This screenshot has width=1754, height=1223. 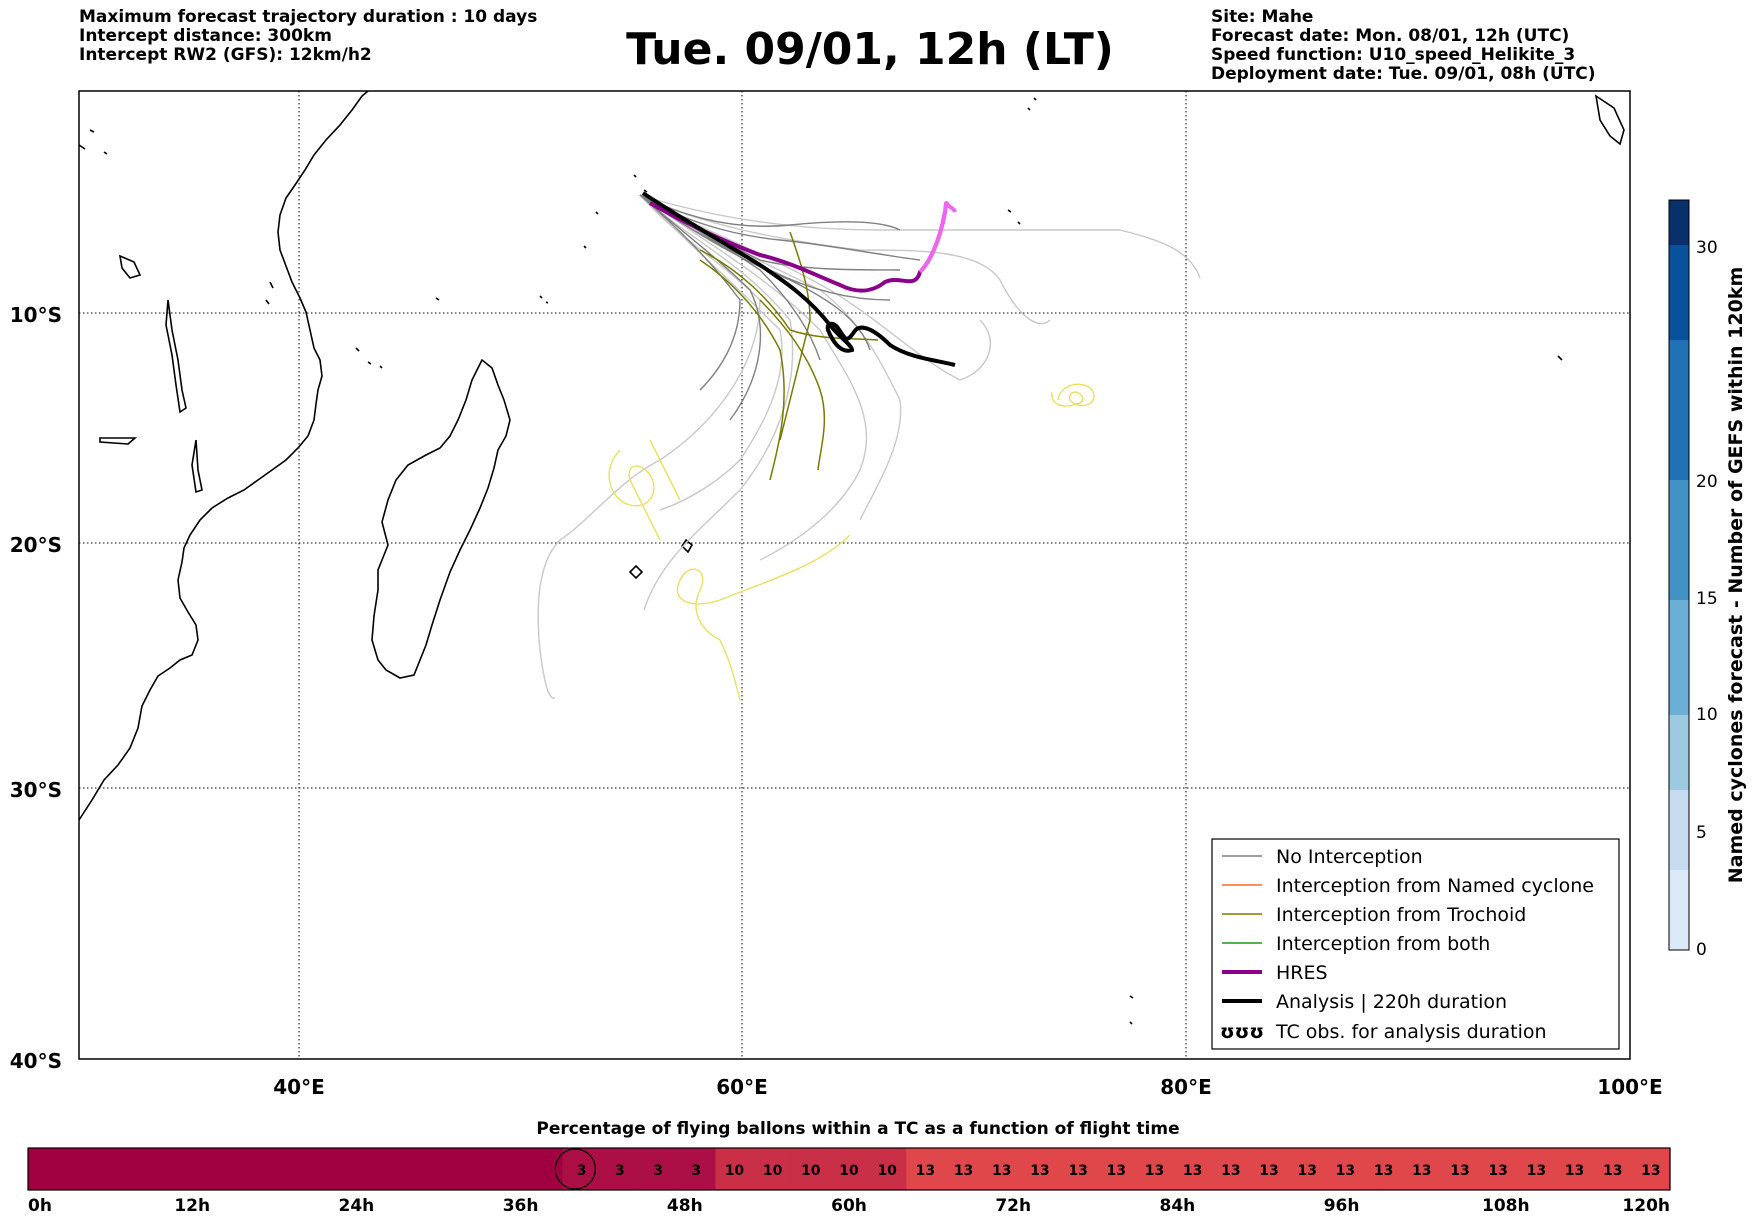 I want to click on info-site: Site: Mahe, so click(x=1262, y=17).